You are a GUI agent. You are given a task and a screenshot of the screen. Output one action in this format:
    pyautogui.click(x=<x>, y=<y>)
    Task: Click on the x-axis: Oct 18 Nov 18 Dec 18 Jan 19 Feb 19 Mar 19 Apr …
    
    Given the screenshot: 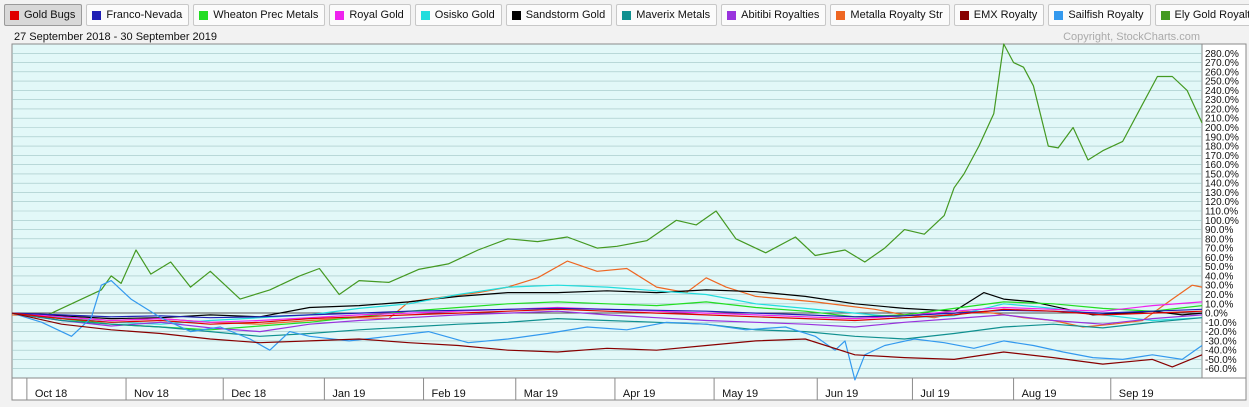 What is the action you would take?
    pyautogui.click(x=590, y=389)
    